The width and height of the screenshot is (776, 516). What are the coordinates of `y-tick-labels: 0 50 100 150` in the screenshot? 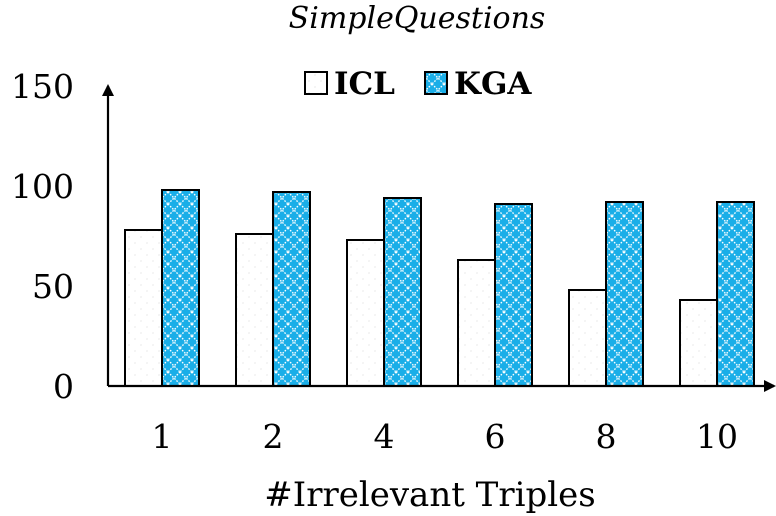 It's located at (42, 236).